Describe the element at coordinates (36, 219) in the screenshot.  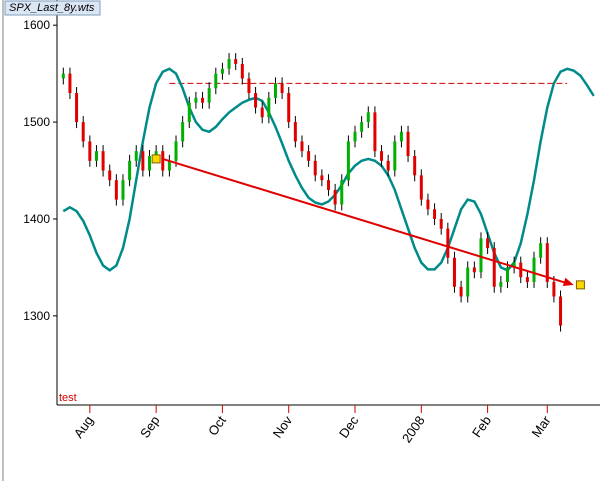
I see `y-tick-label: 1400` at that location.